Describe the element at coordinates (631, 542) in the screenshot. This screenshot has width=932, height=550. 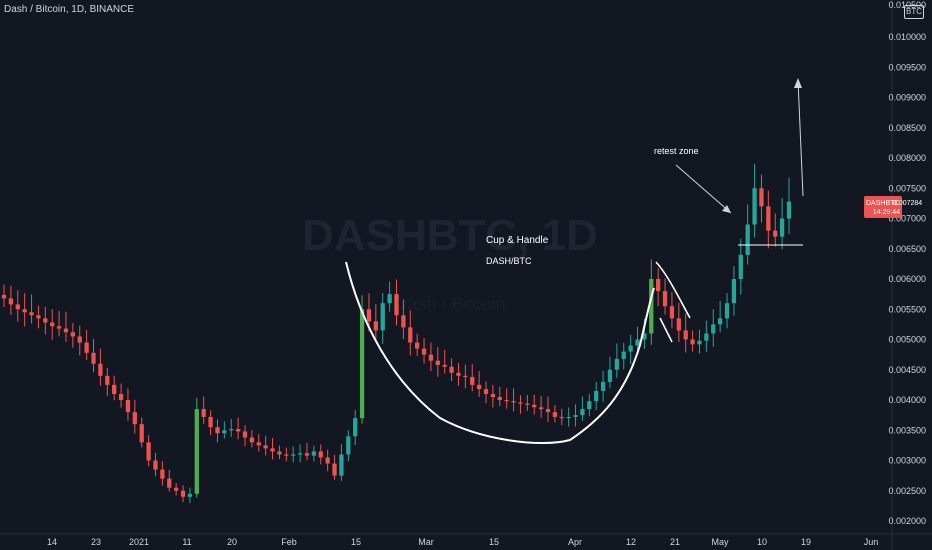
I see `time-tick-label: 12` at that location.